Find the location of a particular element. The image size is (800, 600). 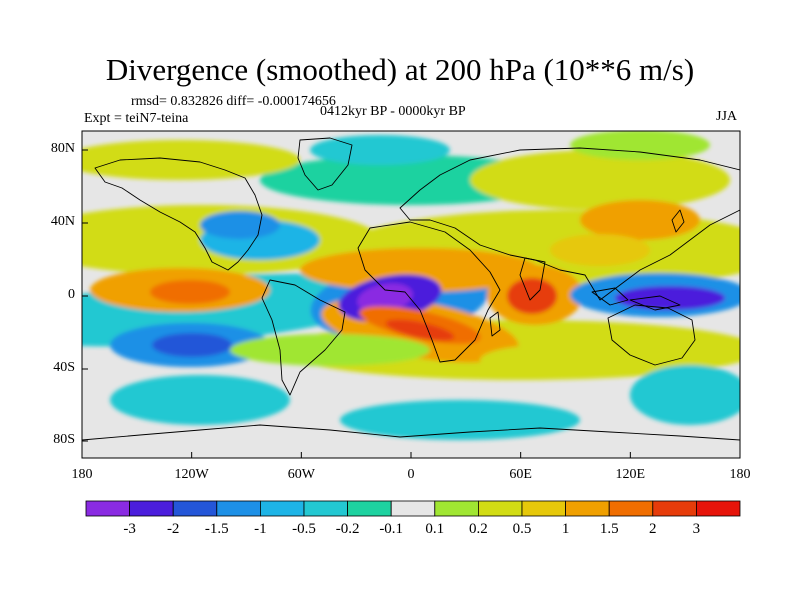

colorbar-label: 0.1 is located at coordinates (435, 529).